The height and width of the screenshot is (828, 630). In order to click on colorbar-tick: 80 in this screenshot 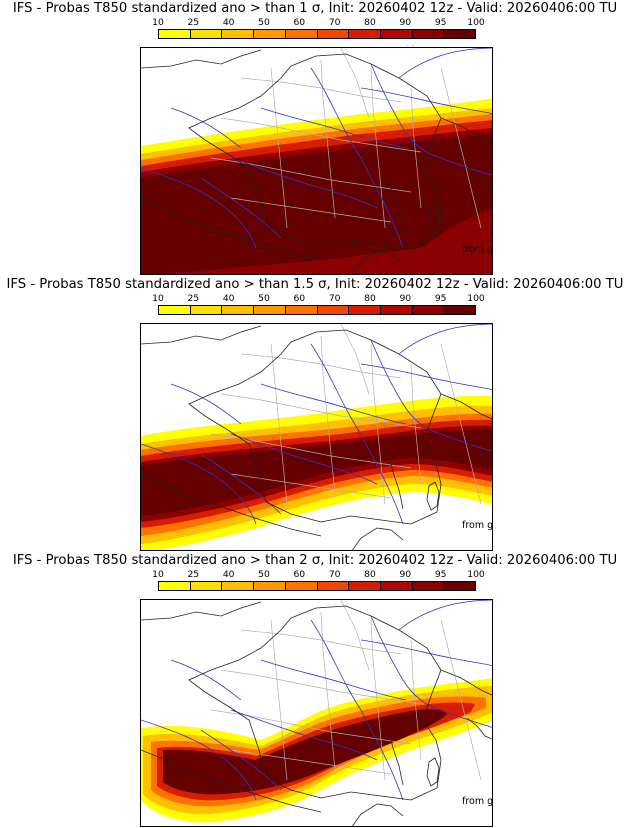, I will do `click(370, 298)`.